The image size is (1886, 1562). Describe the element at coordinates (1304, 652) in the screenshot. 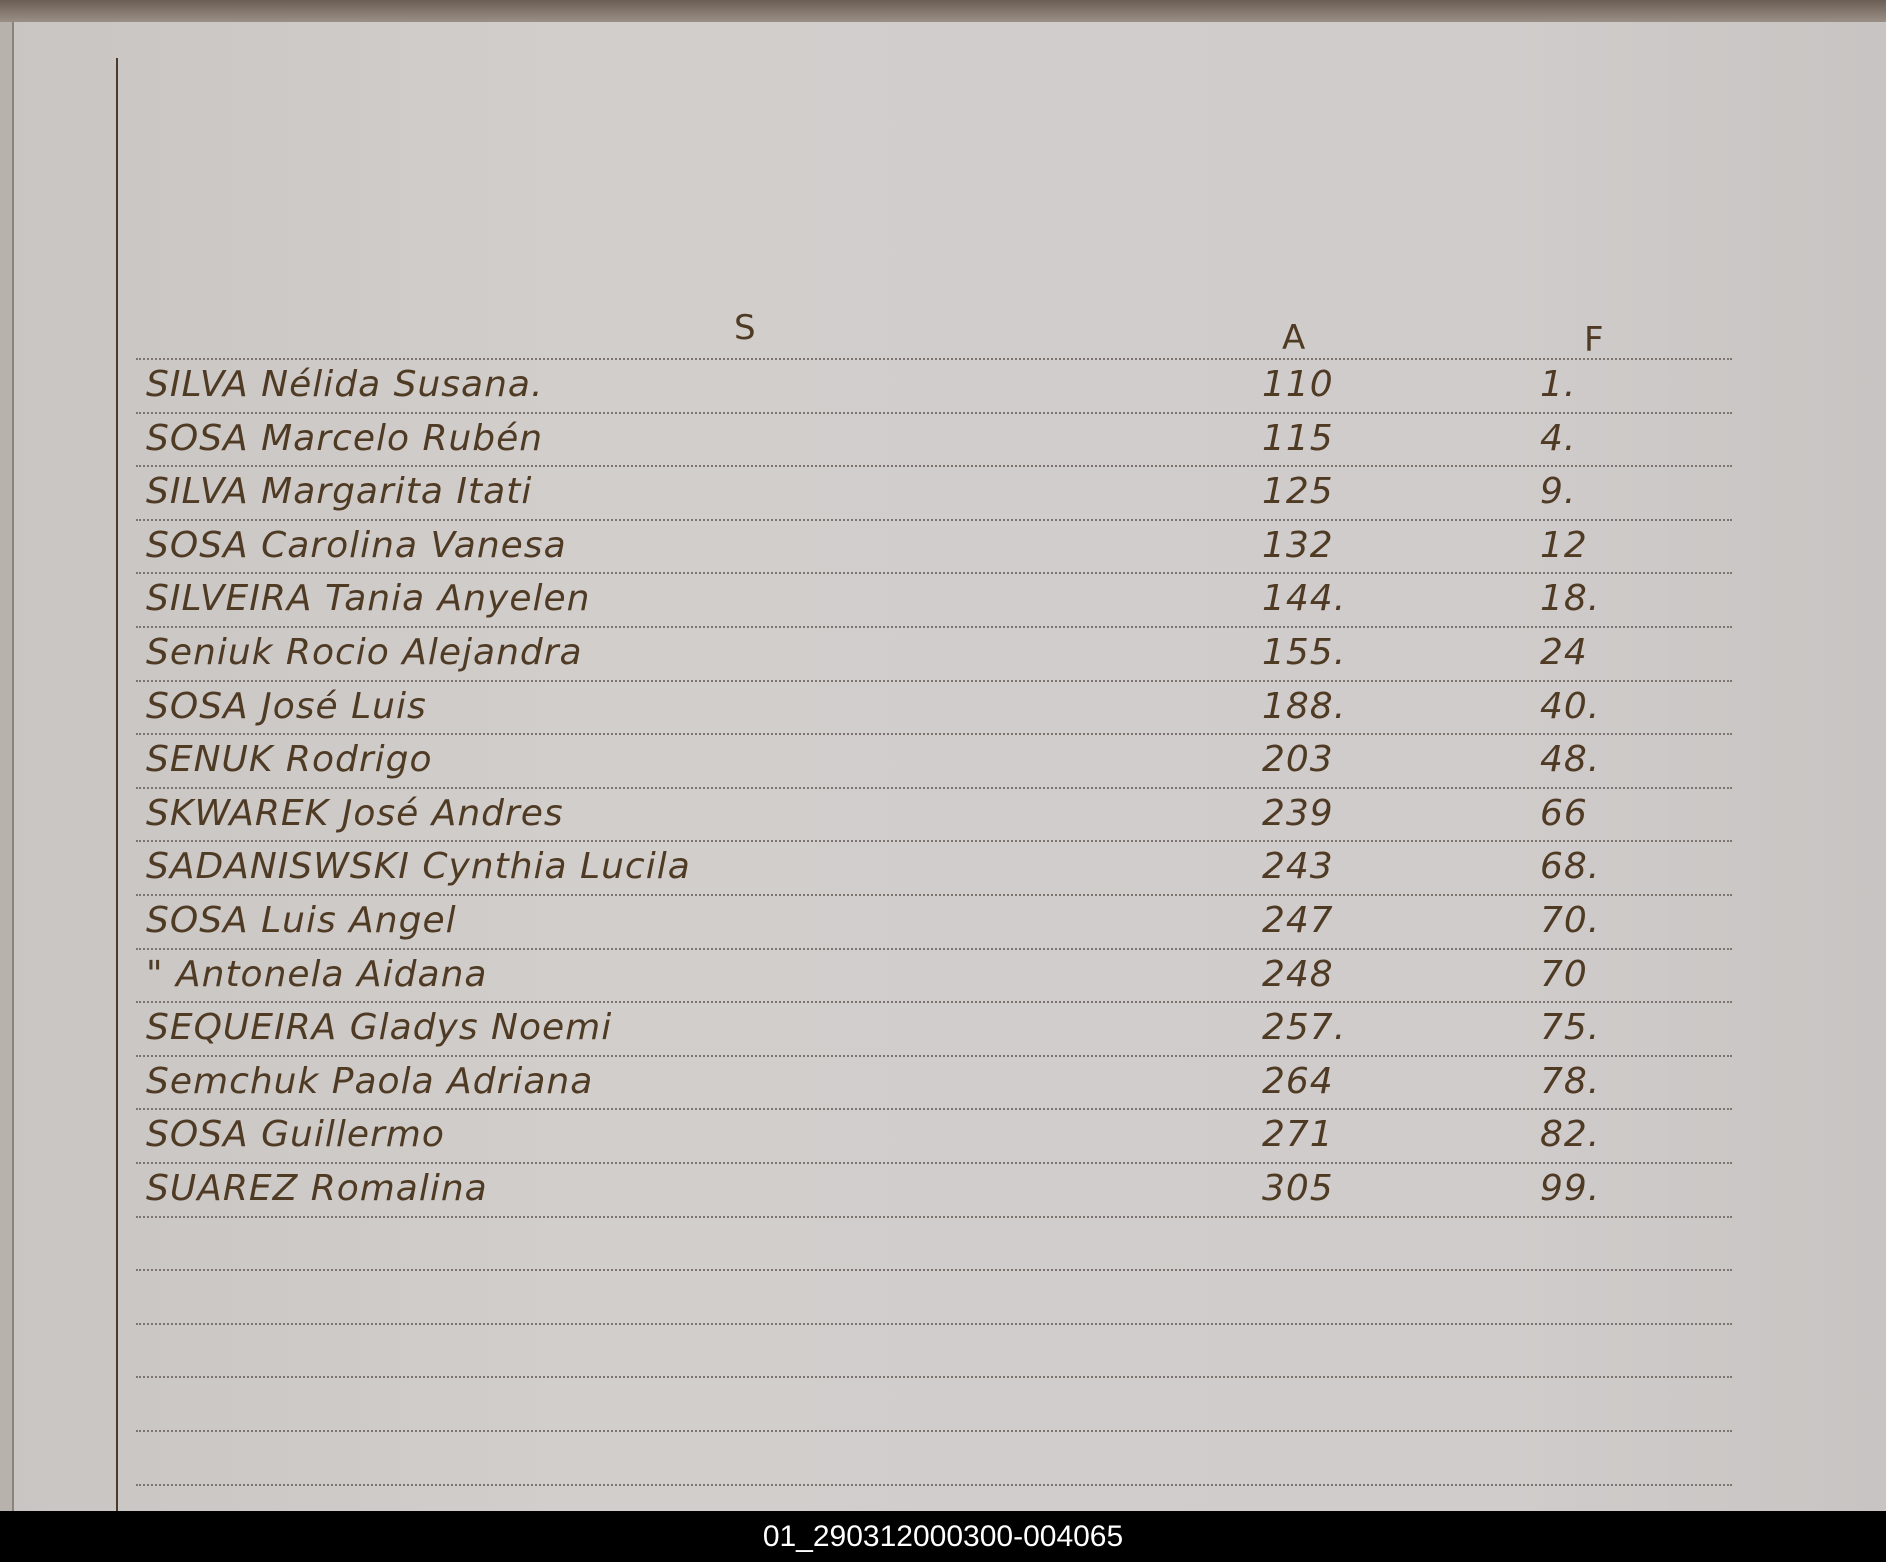

I see `entry-a-value: 155.` at that location.